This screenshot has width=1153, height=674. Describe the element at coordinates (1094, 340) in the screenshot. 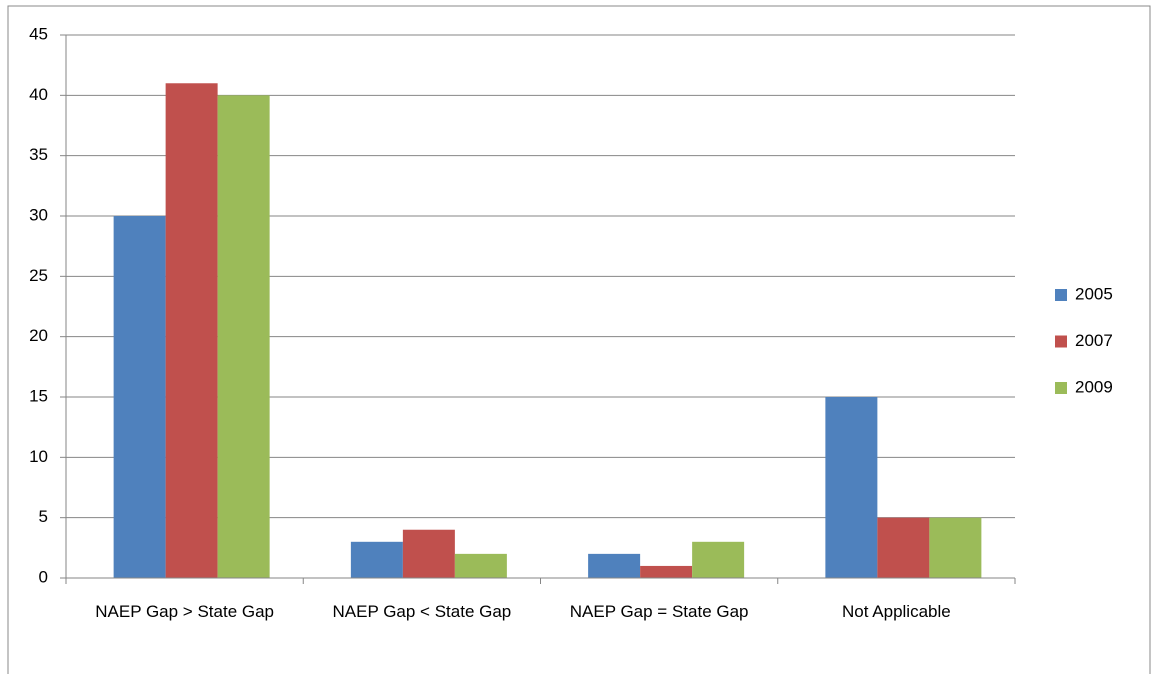

I see `legend-label: 2007` at that location.